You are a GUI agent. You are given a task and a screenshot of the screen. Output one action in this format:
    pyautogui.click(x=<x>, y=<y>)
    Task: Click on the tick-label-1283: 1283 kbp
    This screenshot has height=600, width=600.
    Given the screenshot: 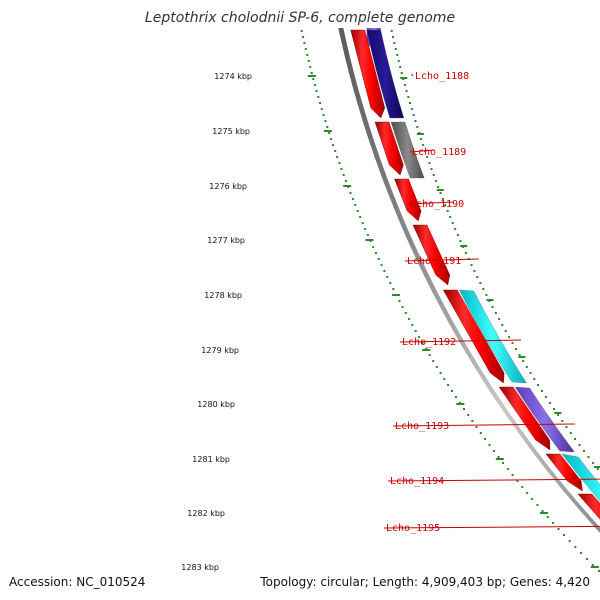 What is the action you would take?
    pyautogui.click(x=200, y=567)
    